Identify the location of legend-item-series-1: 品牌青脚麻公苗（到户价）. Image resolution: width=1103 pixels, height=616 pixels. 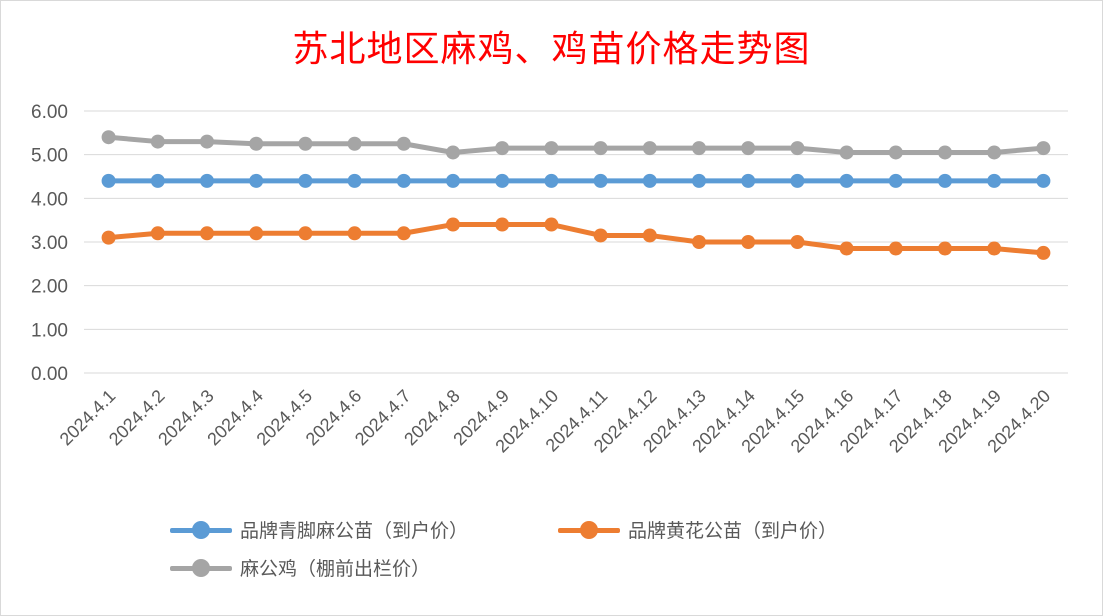
(319, 529).